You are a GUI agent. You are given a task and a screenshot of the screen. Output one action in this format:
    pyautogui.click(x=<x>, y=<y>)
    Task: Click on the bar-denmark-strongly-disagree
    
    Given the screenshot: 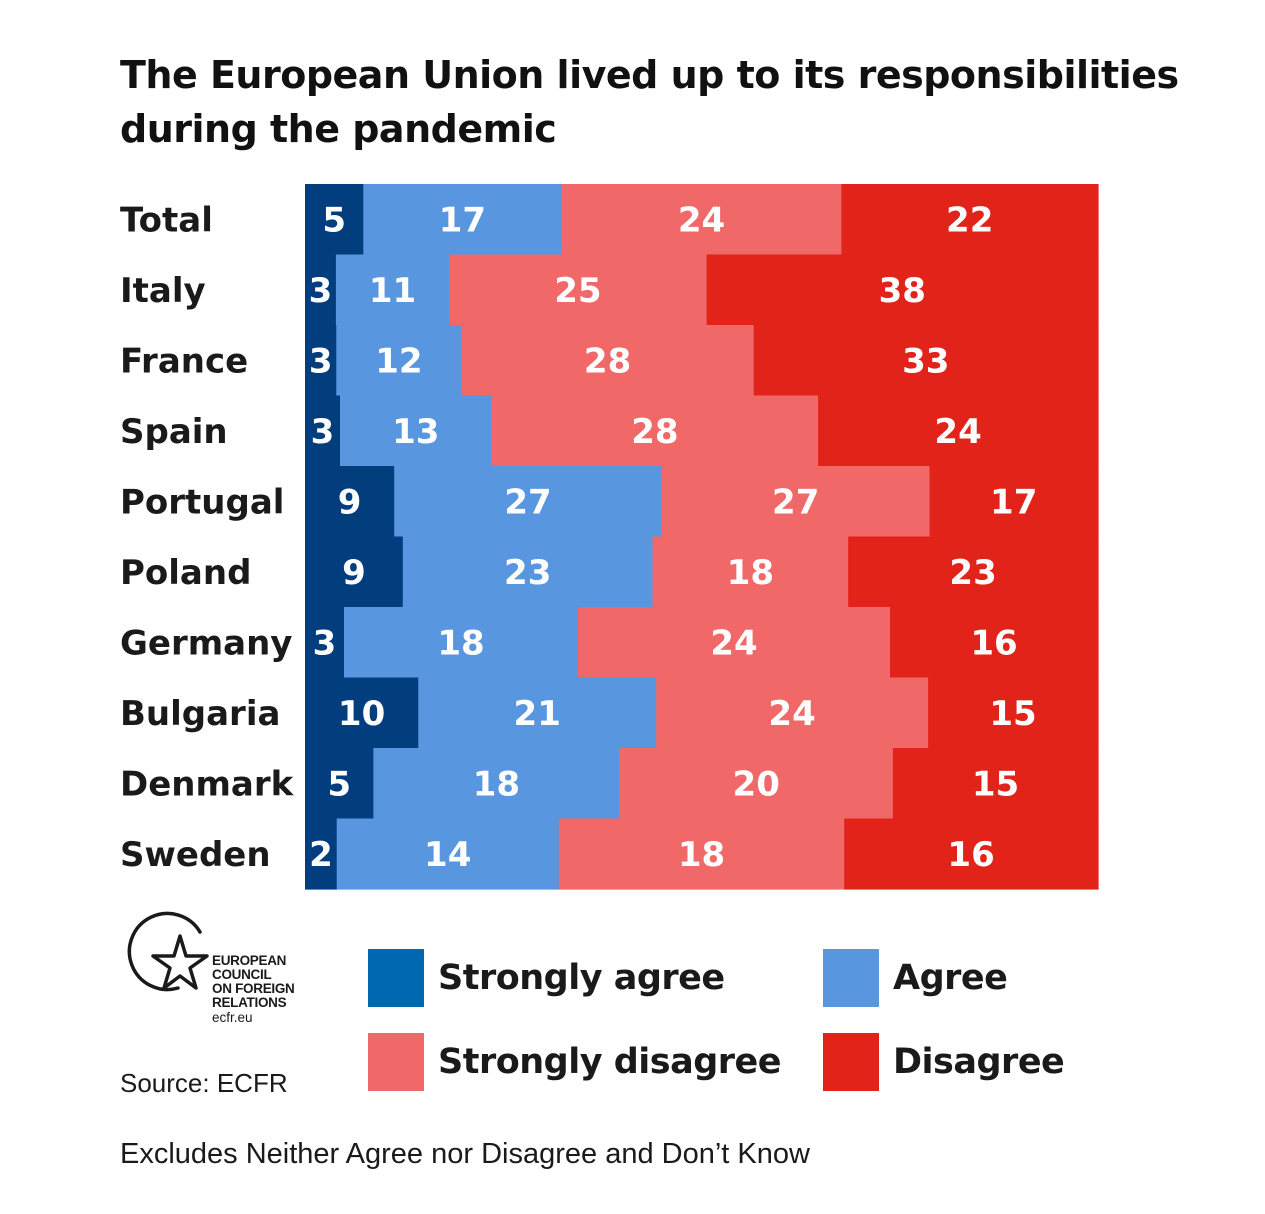 What is the action you would take?
    pyautogui.click(x=756, y=784)
    